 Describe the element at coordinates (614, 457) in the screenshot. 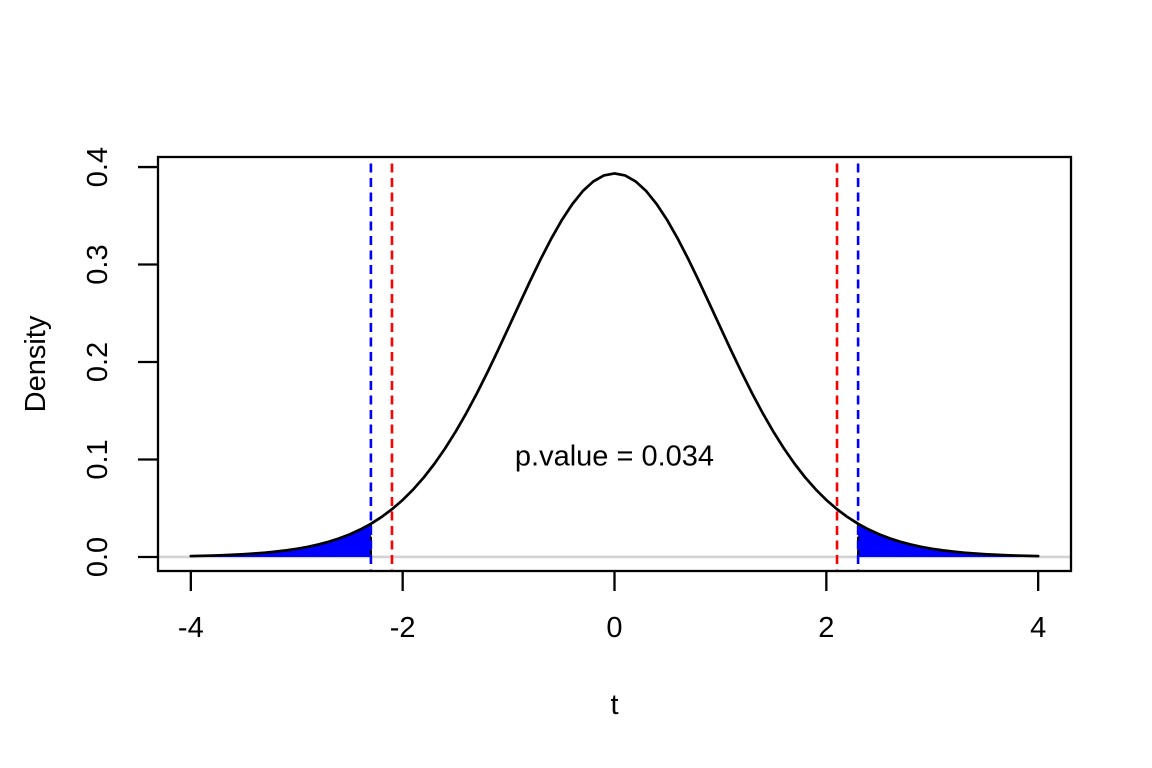

I see `p-value-annotation: p.value = 0.034` at that location.